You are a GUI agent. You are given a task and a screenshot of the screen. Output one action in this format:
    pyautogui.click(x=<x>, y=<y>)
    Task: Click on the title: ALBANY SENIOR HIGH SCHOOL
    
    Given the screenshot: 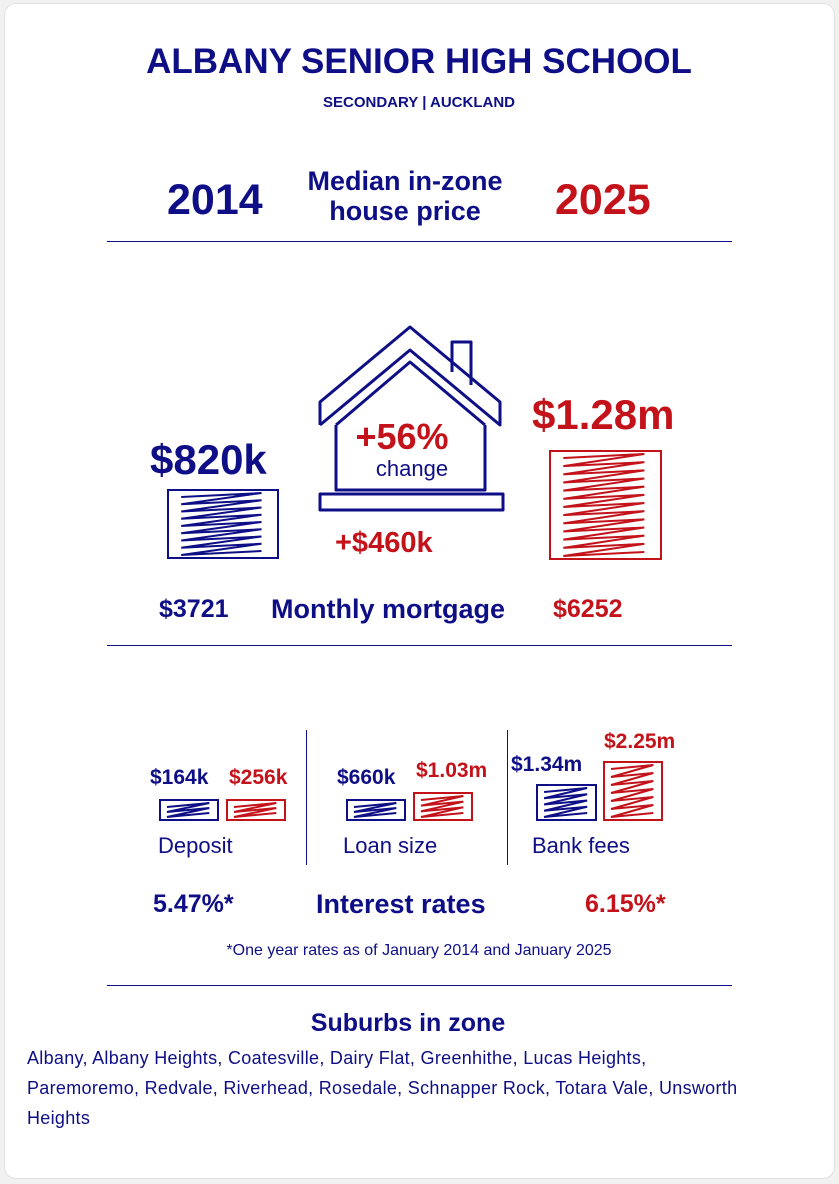 What is the action you would take?
    pyautogui.click(x=419, y=61)
    